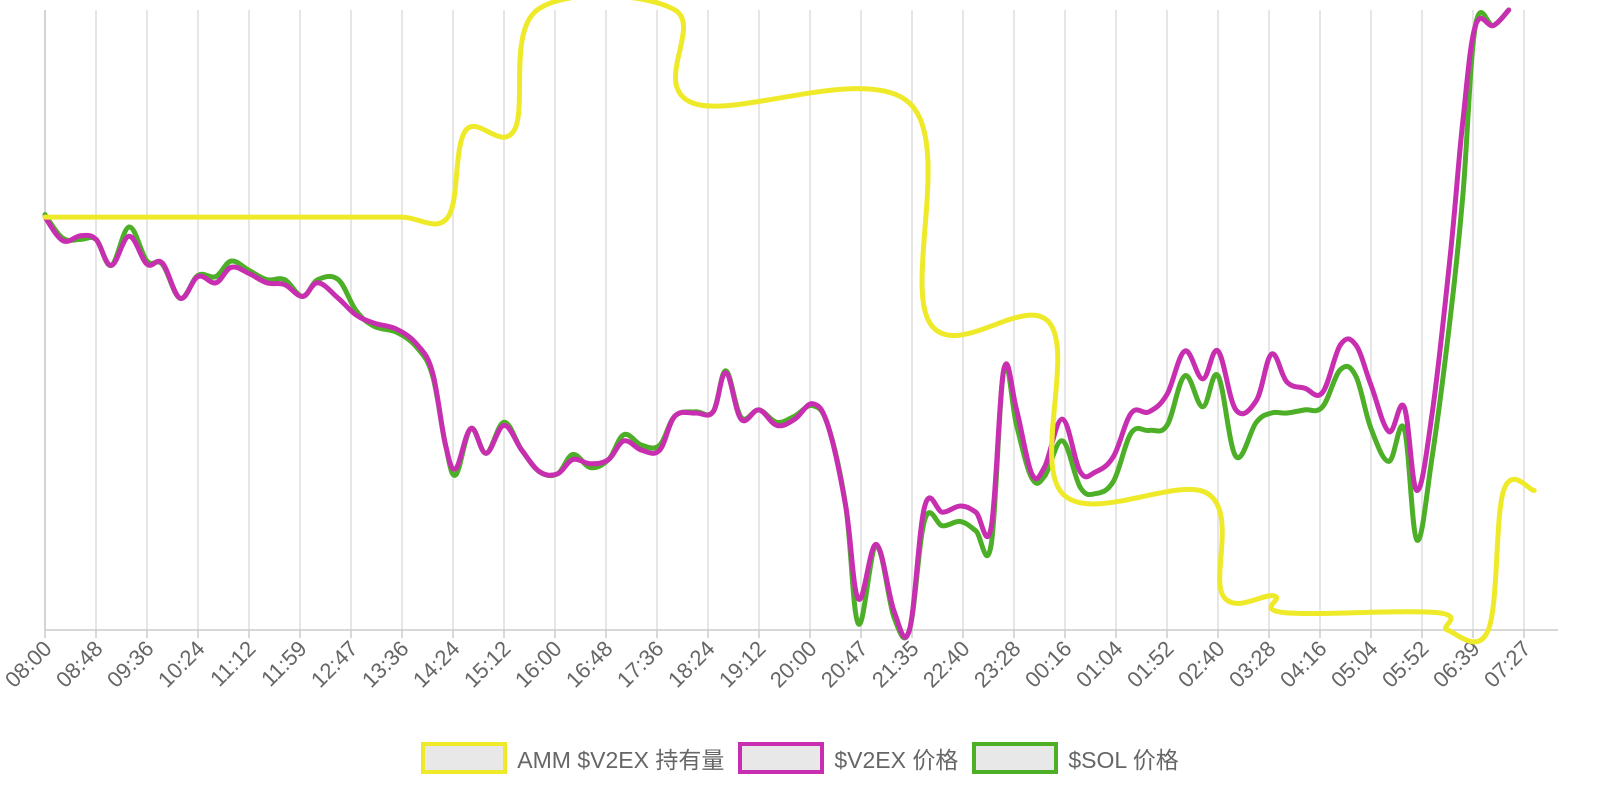 The image size is (1600, 800). I want to click on x-tick-label: 11:59, so click(283, 663).